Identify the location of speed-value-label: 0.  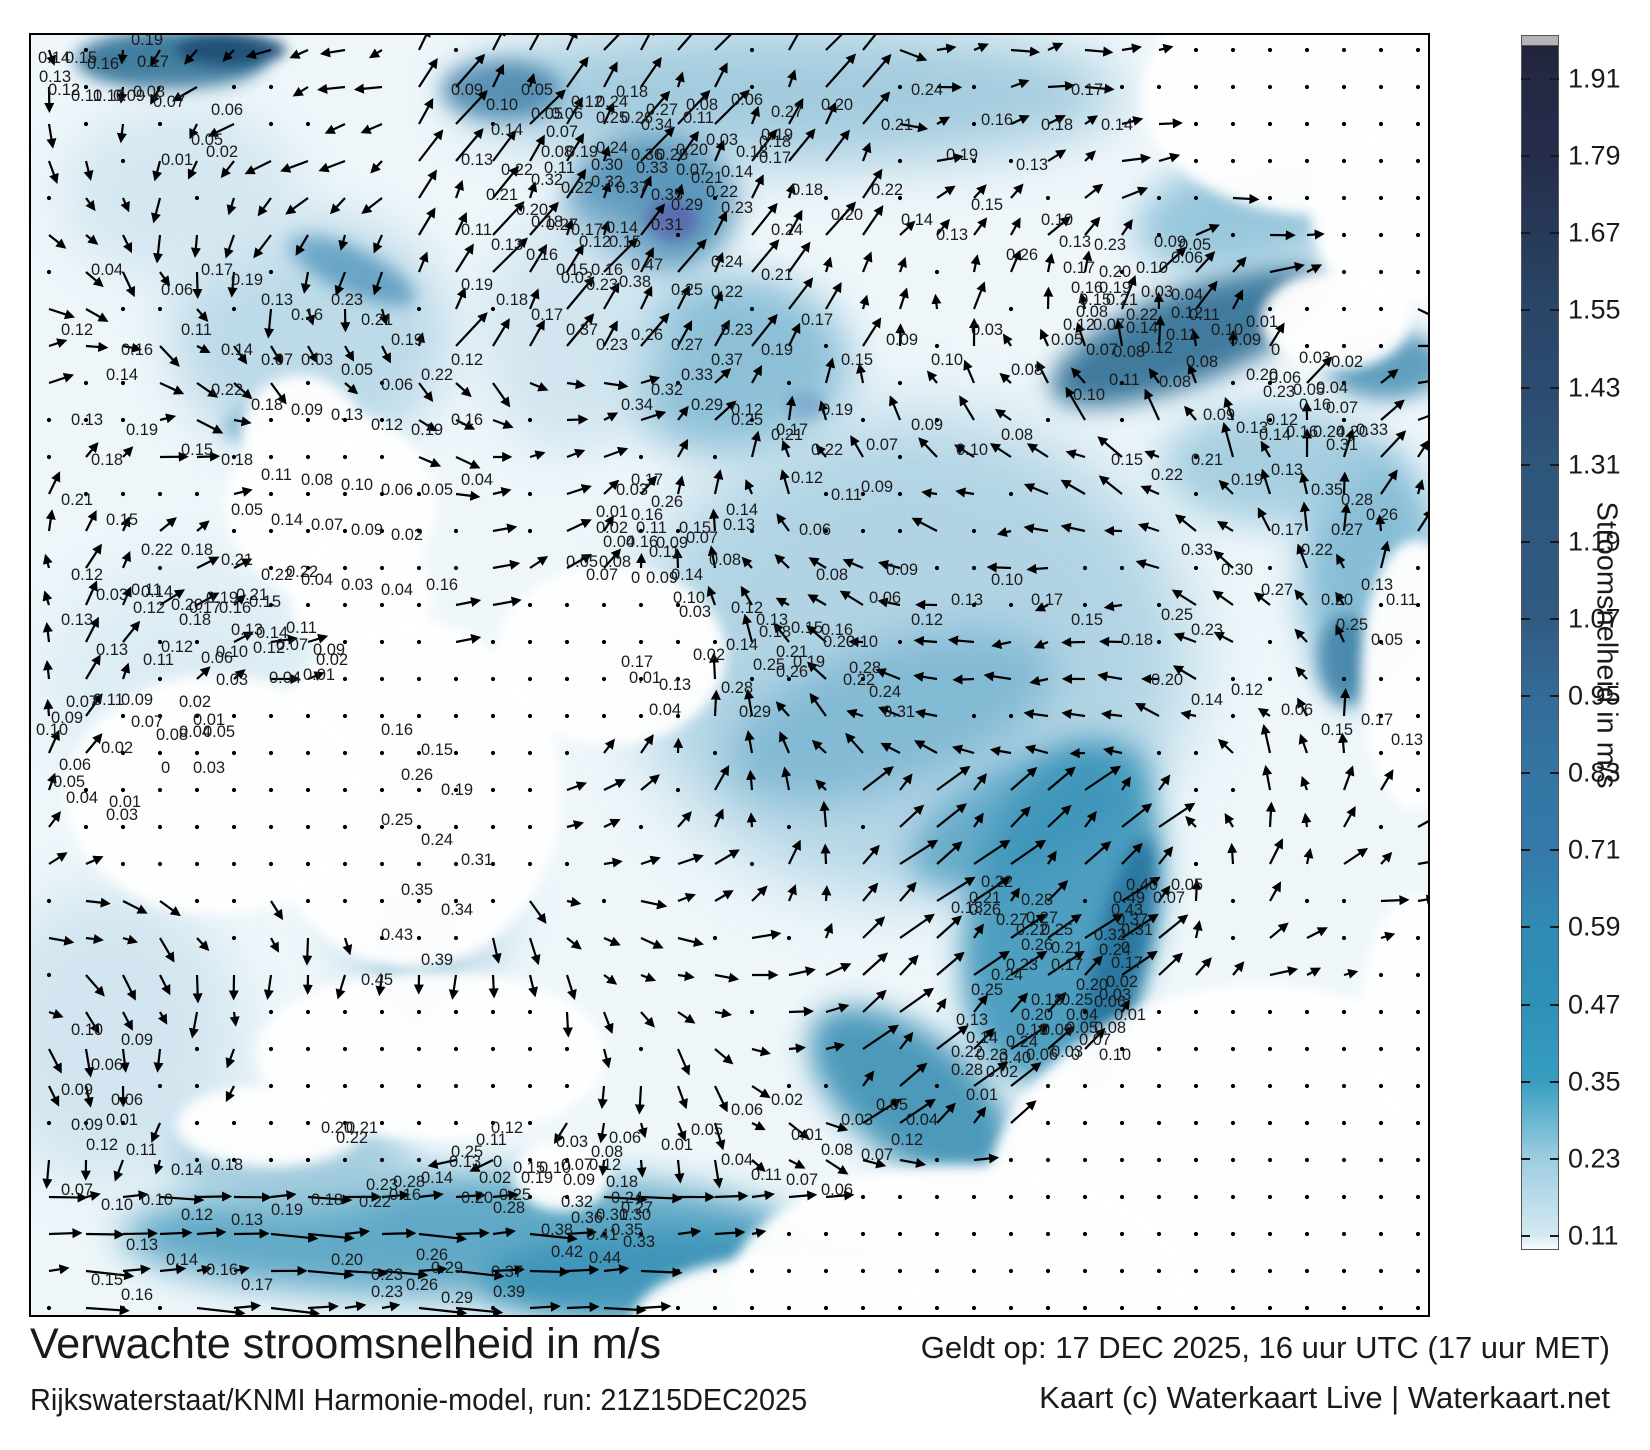
(497, 1162).